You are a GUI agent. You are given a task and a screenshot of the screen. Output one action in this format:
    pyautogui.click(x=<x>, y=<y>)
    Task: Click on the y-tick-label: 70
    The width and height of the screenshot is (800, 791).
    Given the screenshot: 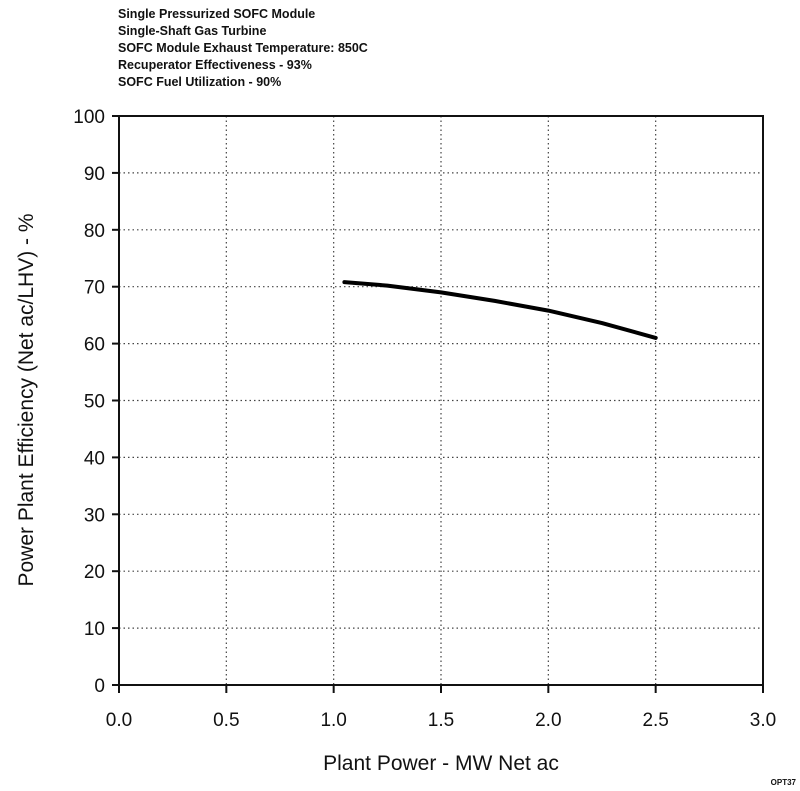 What is the action you would take?
    pyautogui.click(x=94, y=288)
    